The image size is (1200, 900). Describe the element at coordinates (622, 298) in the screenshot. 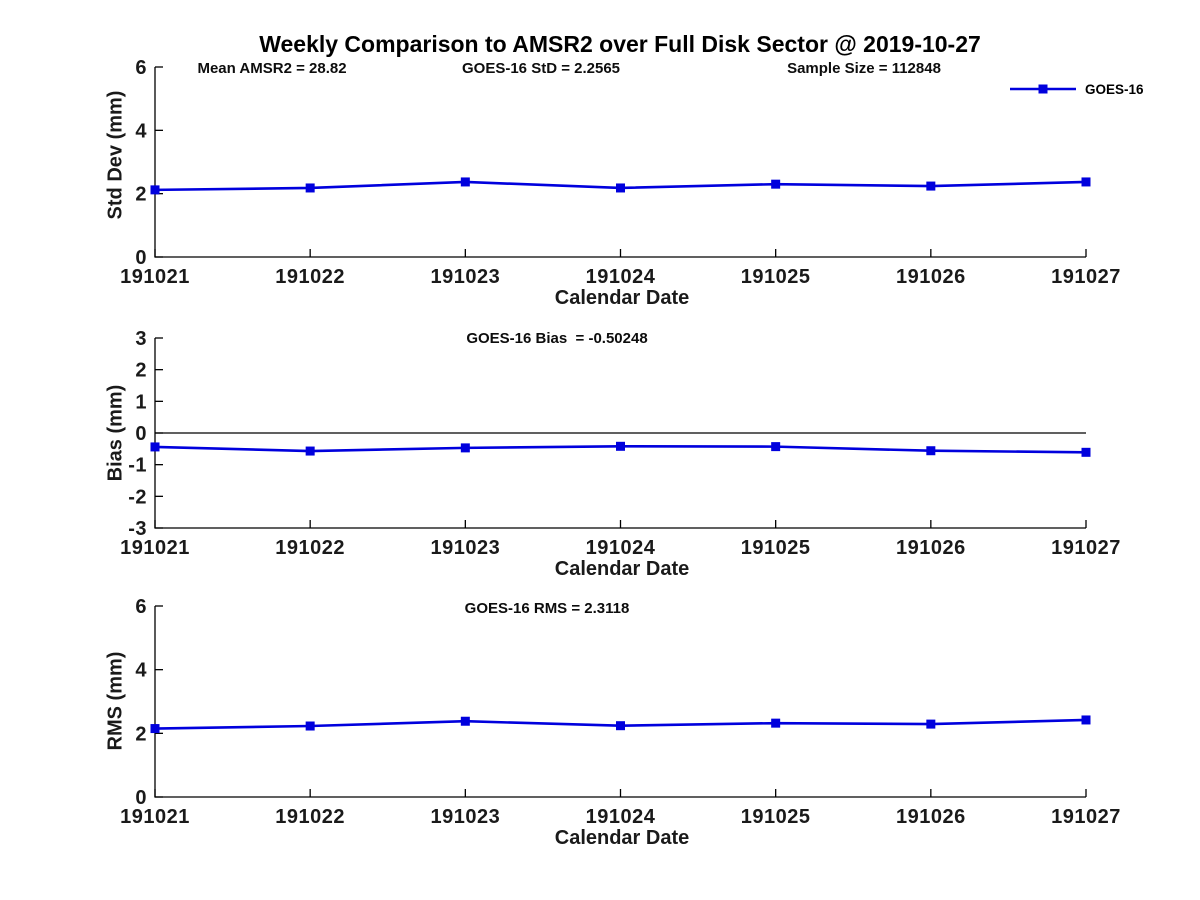

I see `x-axis-label-stddev: Calendar Date` at that location.